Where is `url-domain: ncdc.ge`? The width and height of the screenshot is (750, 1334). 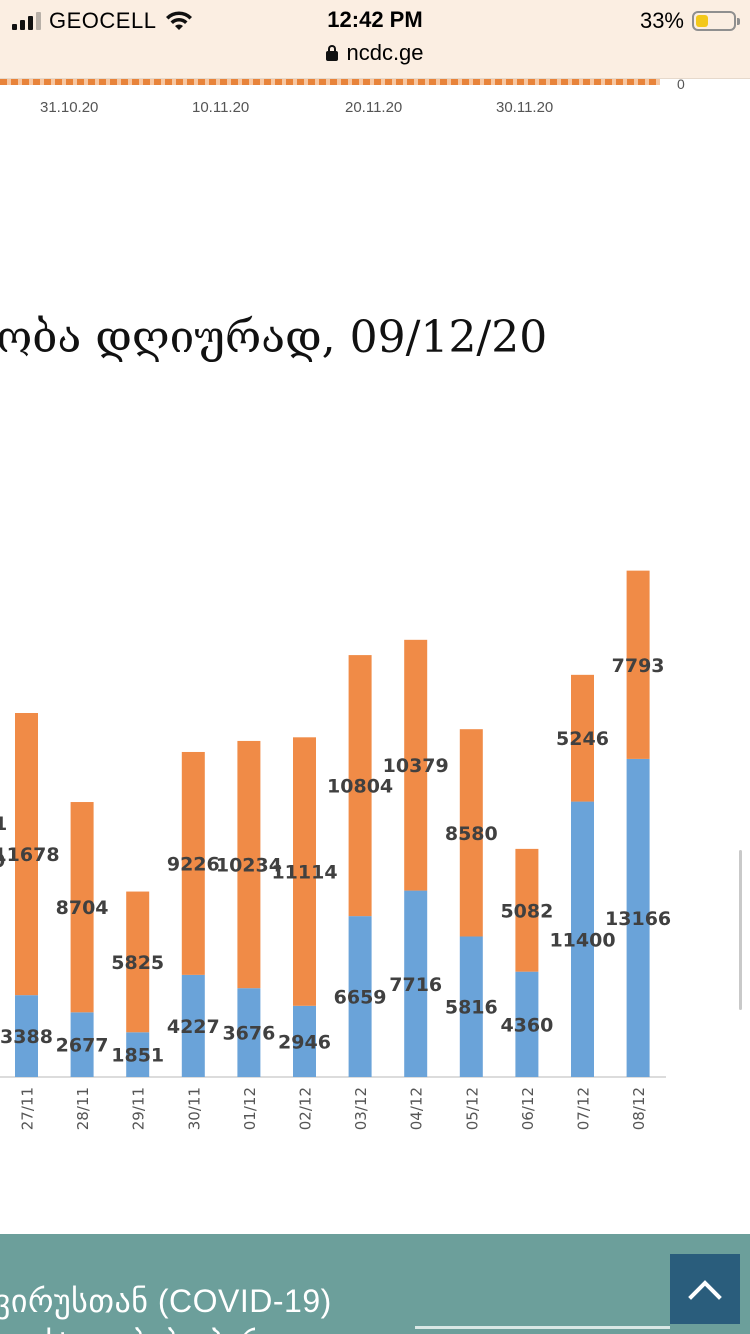 url-domain: ncdc.ge is located at coordinates (385, 52).